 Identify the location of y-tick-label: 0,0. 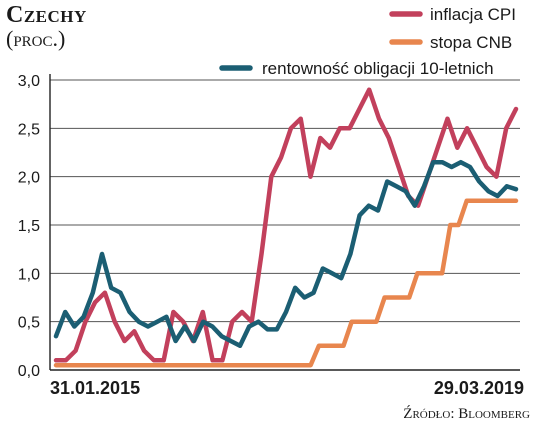
(29, 371).